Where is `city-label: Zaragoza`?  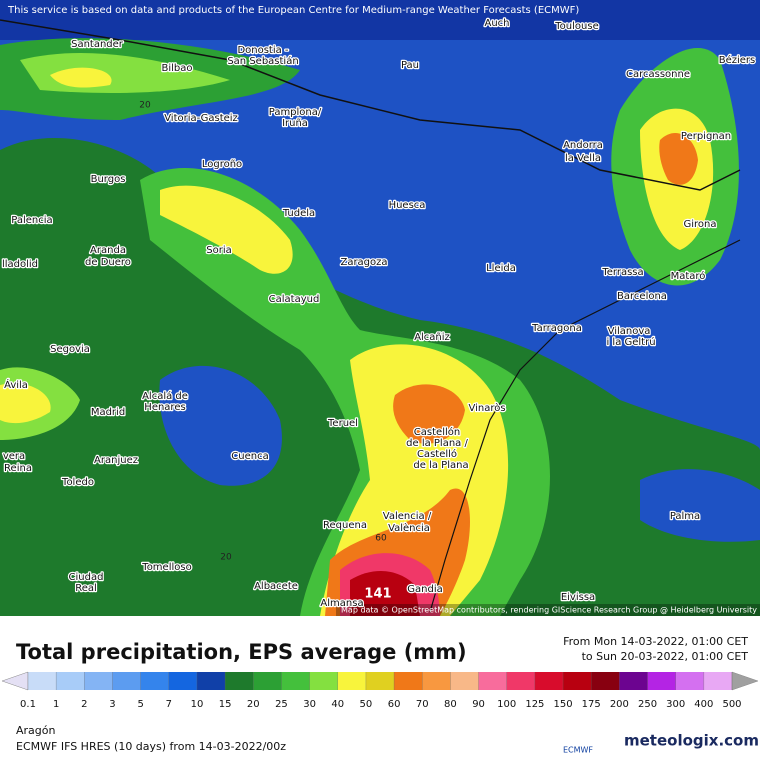
city-label: Zaragoza is located at coordinates (363, 262).